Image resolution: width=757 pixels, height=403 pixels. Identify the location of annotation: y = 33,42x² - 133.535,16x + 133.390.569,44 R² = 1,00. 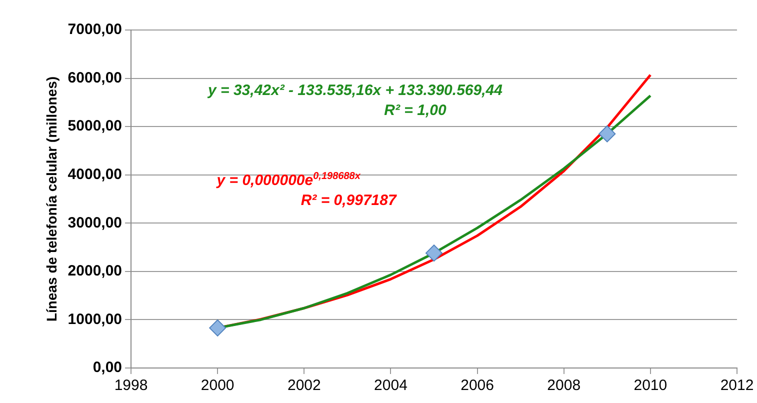
(355, 100).